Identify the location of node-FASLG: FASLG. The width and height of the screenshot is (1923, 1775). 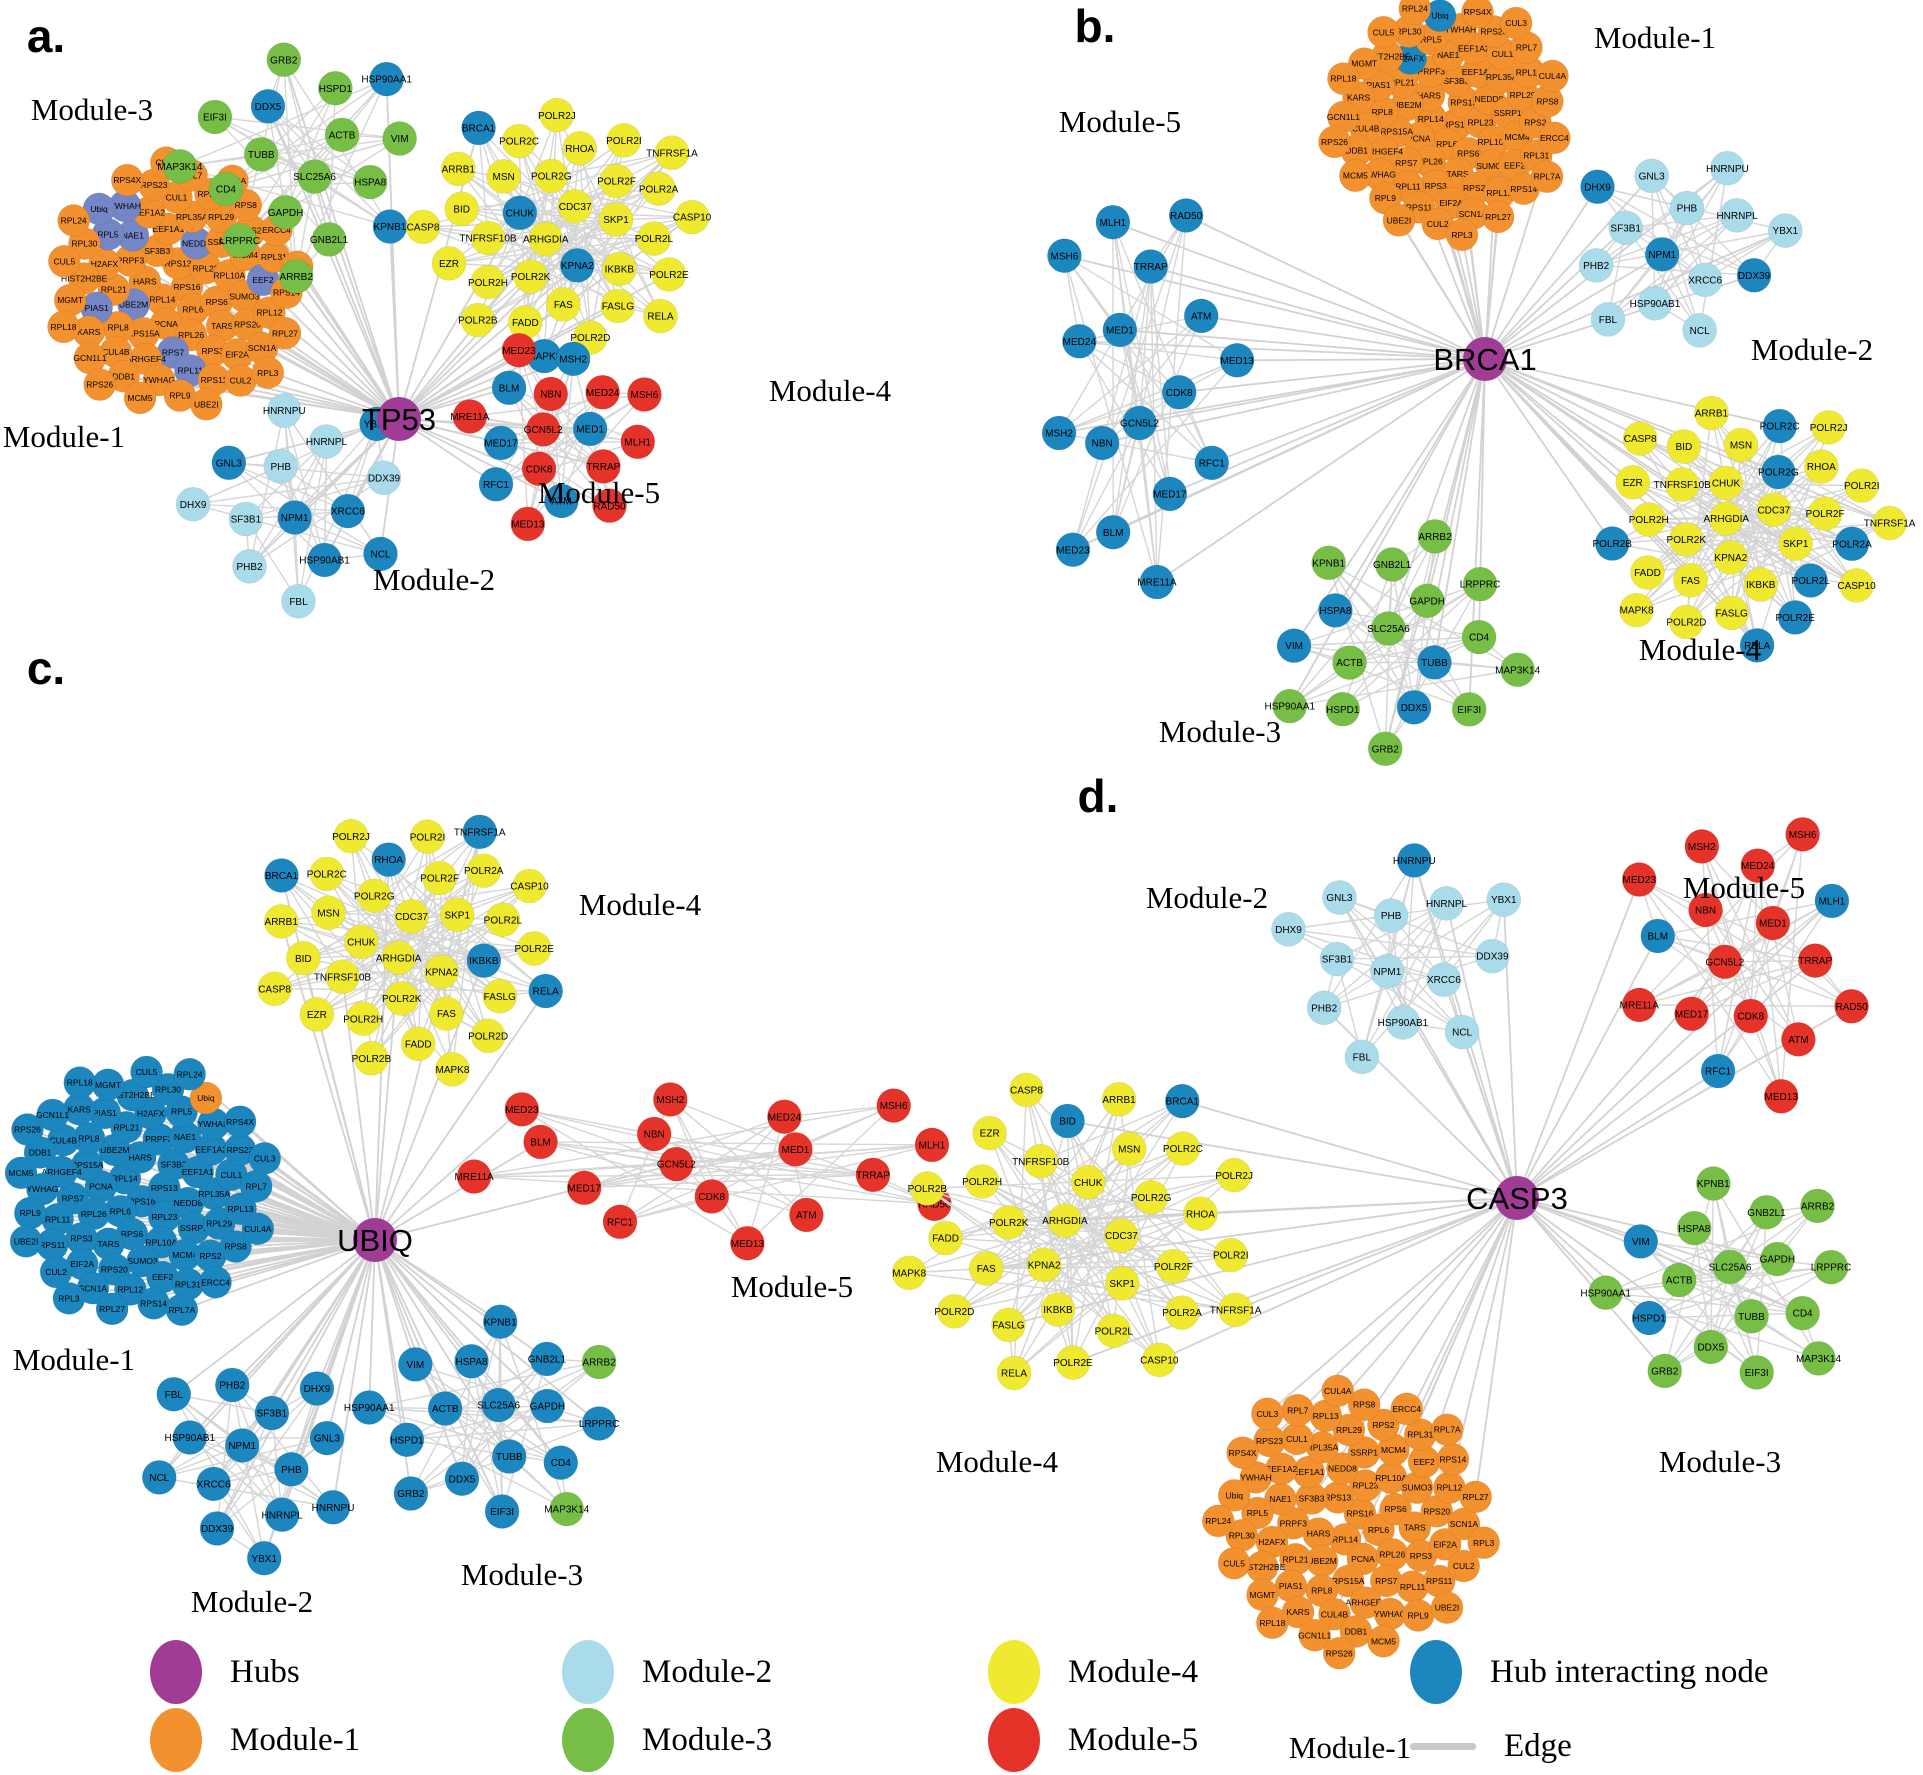
(1731, 613).